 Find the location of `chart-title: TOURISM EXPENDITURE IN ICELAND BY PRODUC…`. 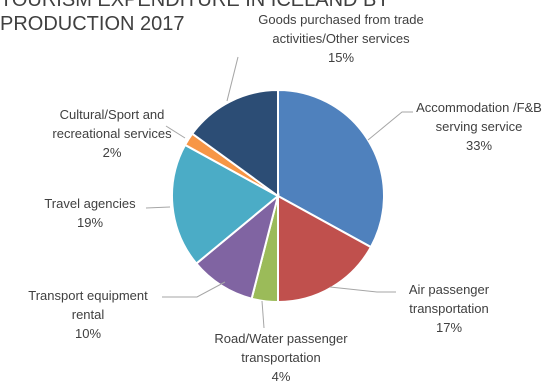

chart-title: TOURISM EXPENDITURE IN ICELAND BY PRODUC… is located at coordinates (195, 18).